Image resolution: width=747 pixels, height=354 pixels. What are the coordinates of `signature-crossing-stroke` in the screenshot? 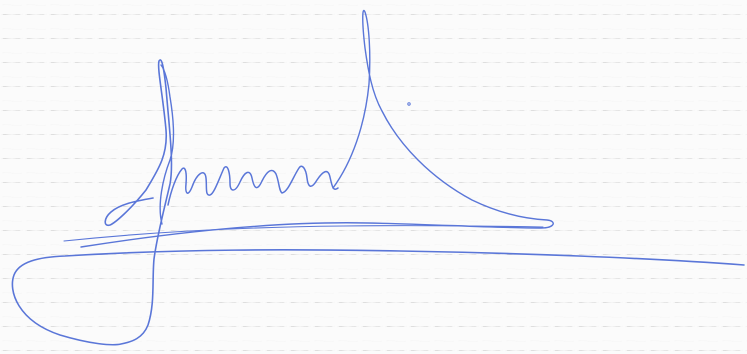 It's located at (303, 233).